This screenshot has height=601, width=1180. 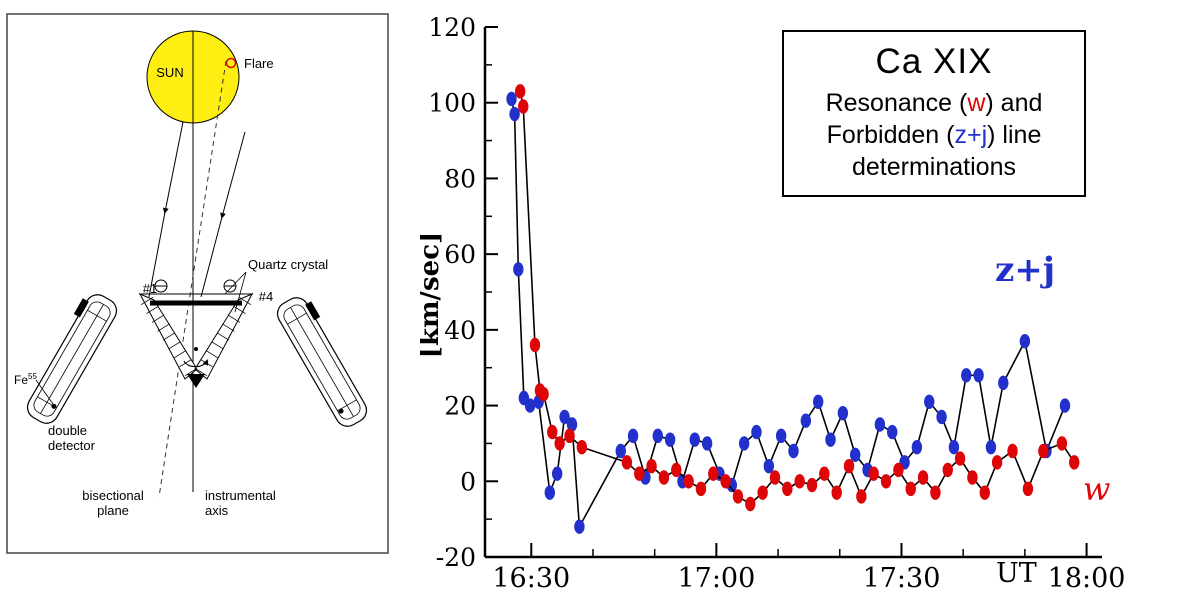 What do you see at coordinates (971, 135) in the screenshot?
I see `legend-zj-token: z+j` at bounding box center [971, 135].